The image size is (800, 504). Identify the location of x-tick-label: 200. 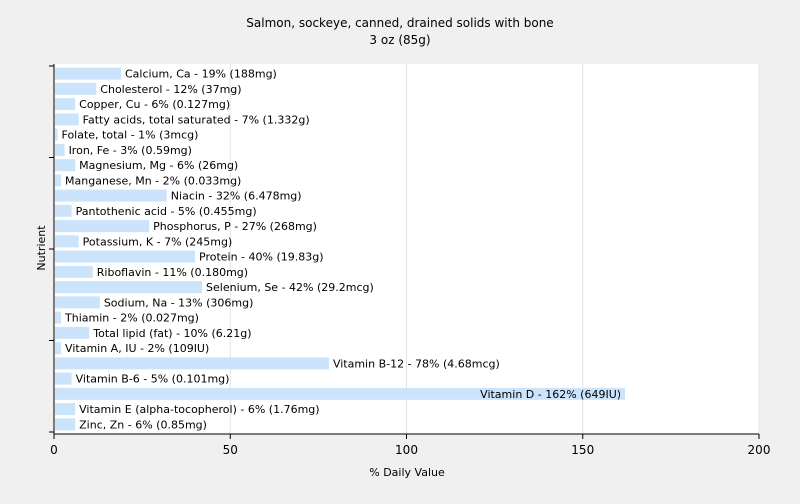
(759, 450).